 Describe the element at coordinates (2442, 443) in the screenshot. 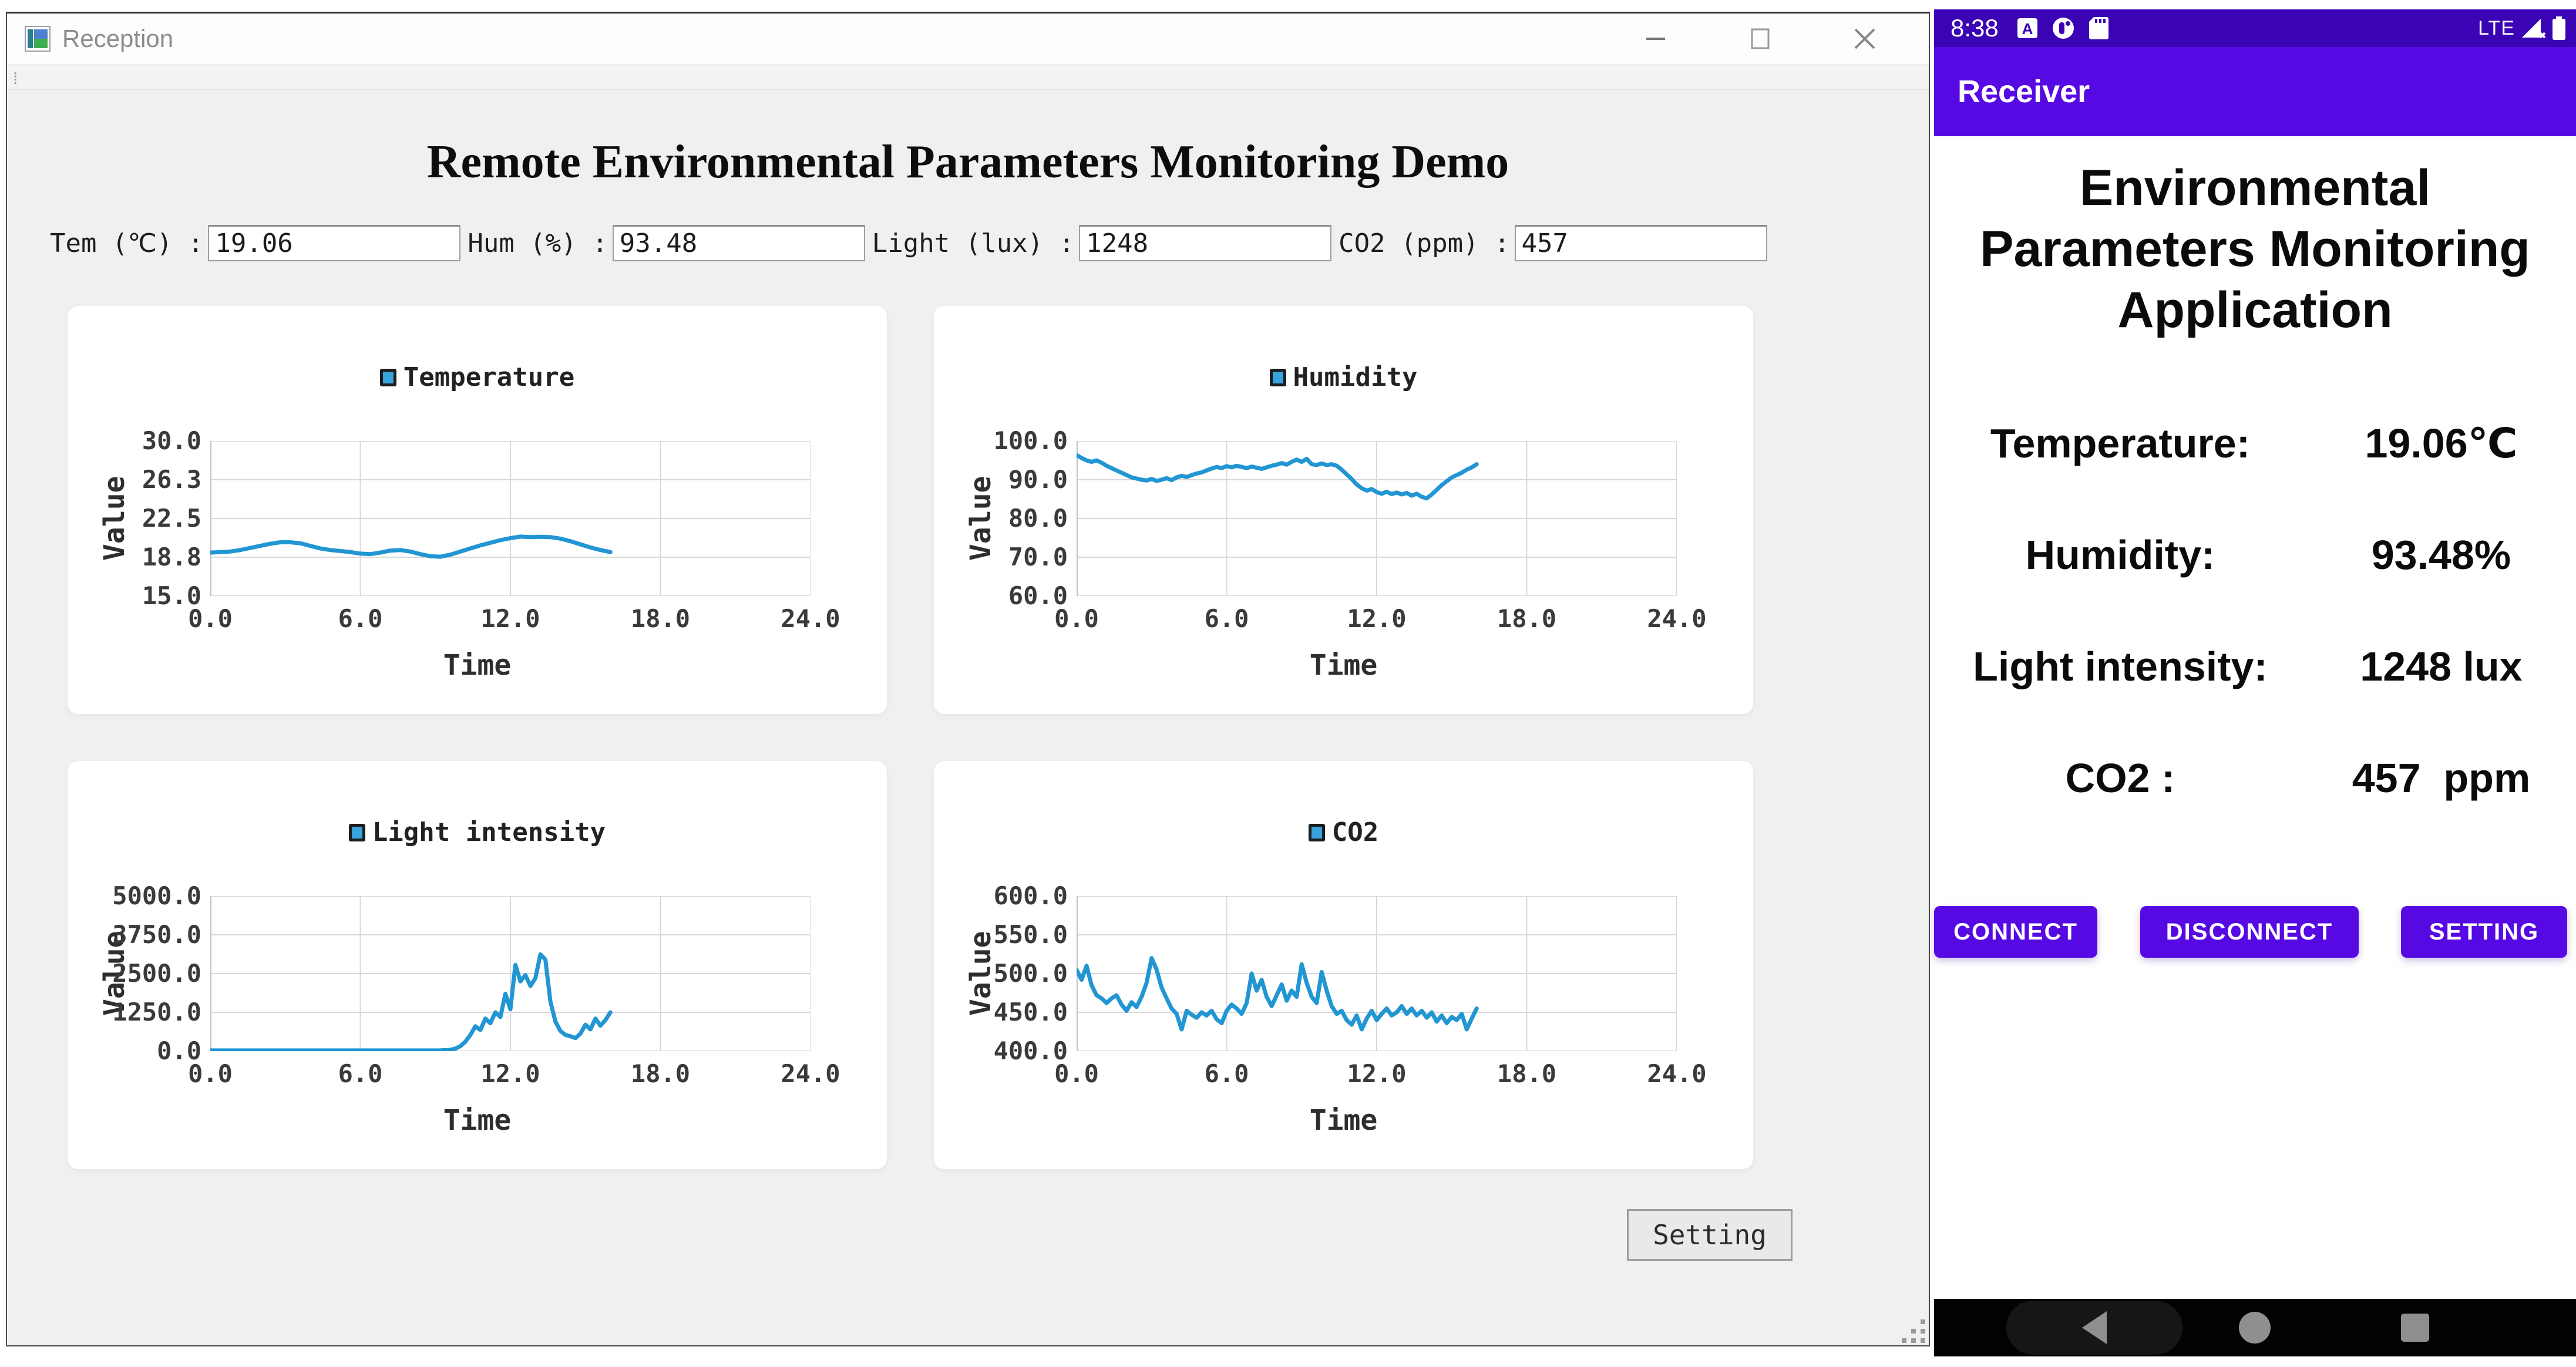

I see `temperature-row-value: 19.06℃` at that location.